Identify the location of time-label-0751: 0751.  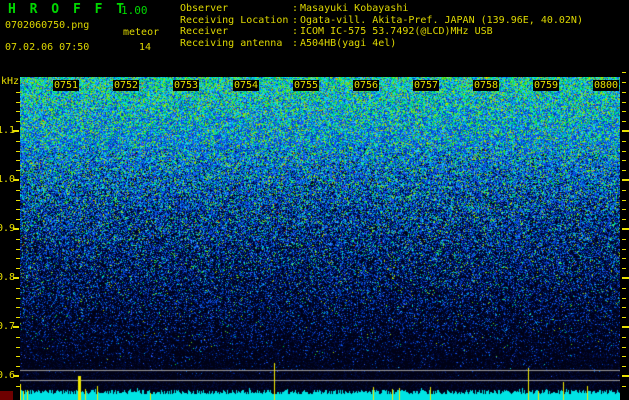
(66, 85).